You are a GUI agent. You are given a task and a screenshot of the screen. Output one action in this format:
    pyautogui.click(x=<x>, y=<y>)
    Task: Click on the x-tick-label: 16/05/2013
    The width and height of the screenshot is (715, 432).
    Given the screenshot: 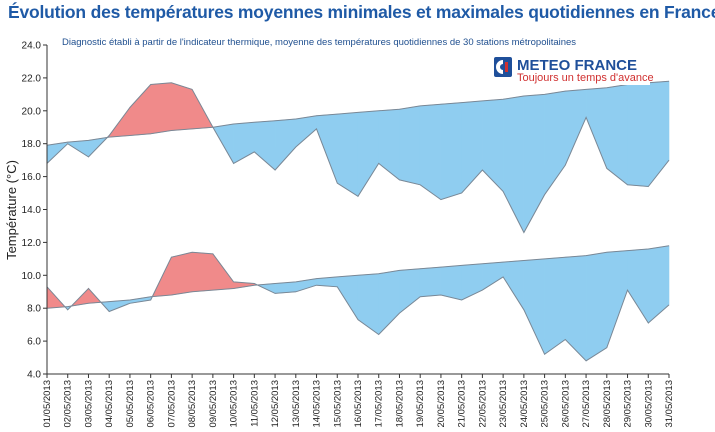 What is the action you would take?
    pyautogui.click(x=358, y=404)
    